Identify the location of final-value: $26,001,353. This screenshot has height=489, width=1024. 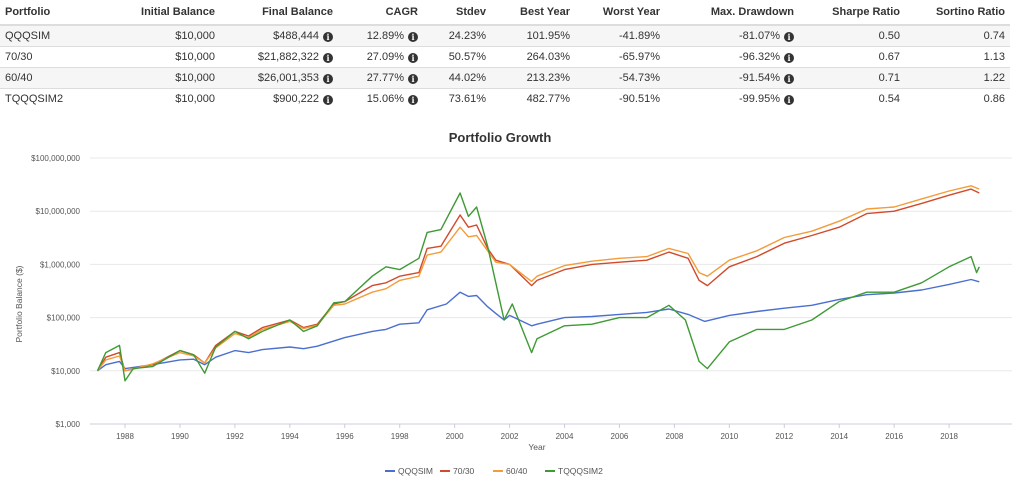
(288, 78).